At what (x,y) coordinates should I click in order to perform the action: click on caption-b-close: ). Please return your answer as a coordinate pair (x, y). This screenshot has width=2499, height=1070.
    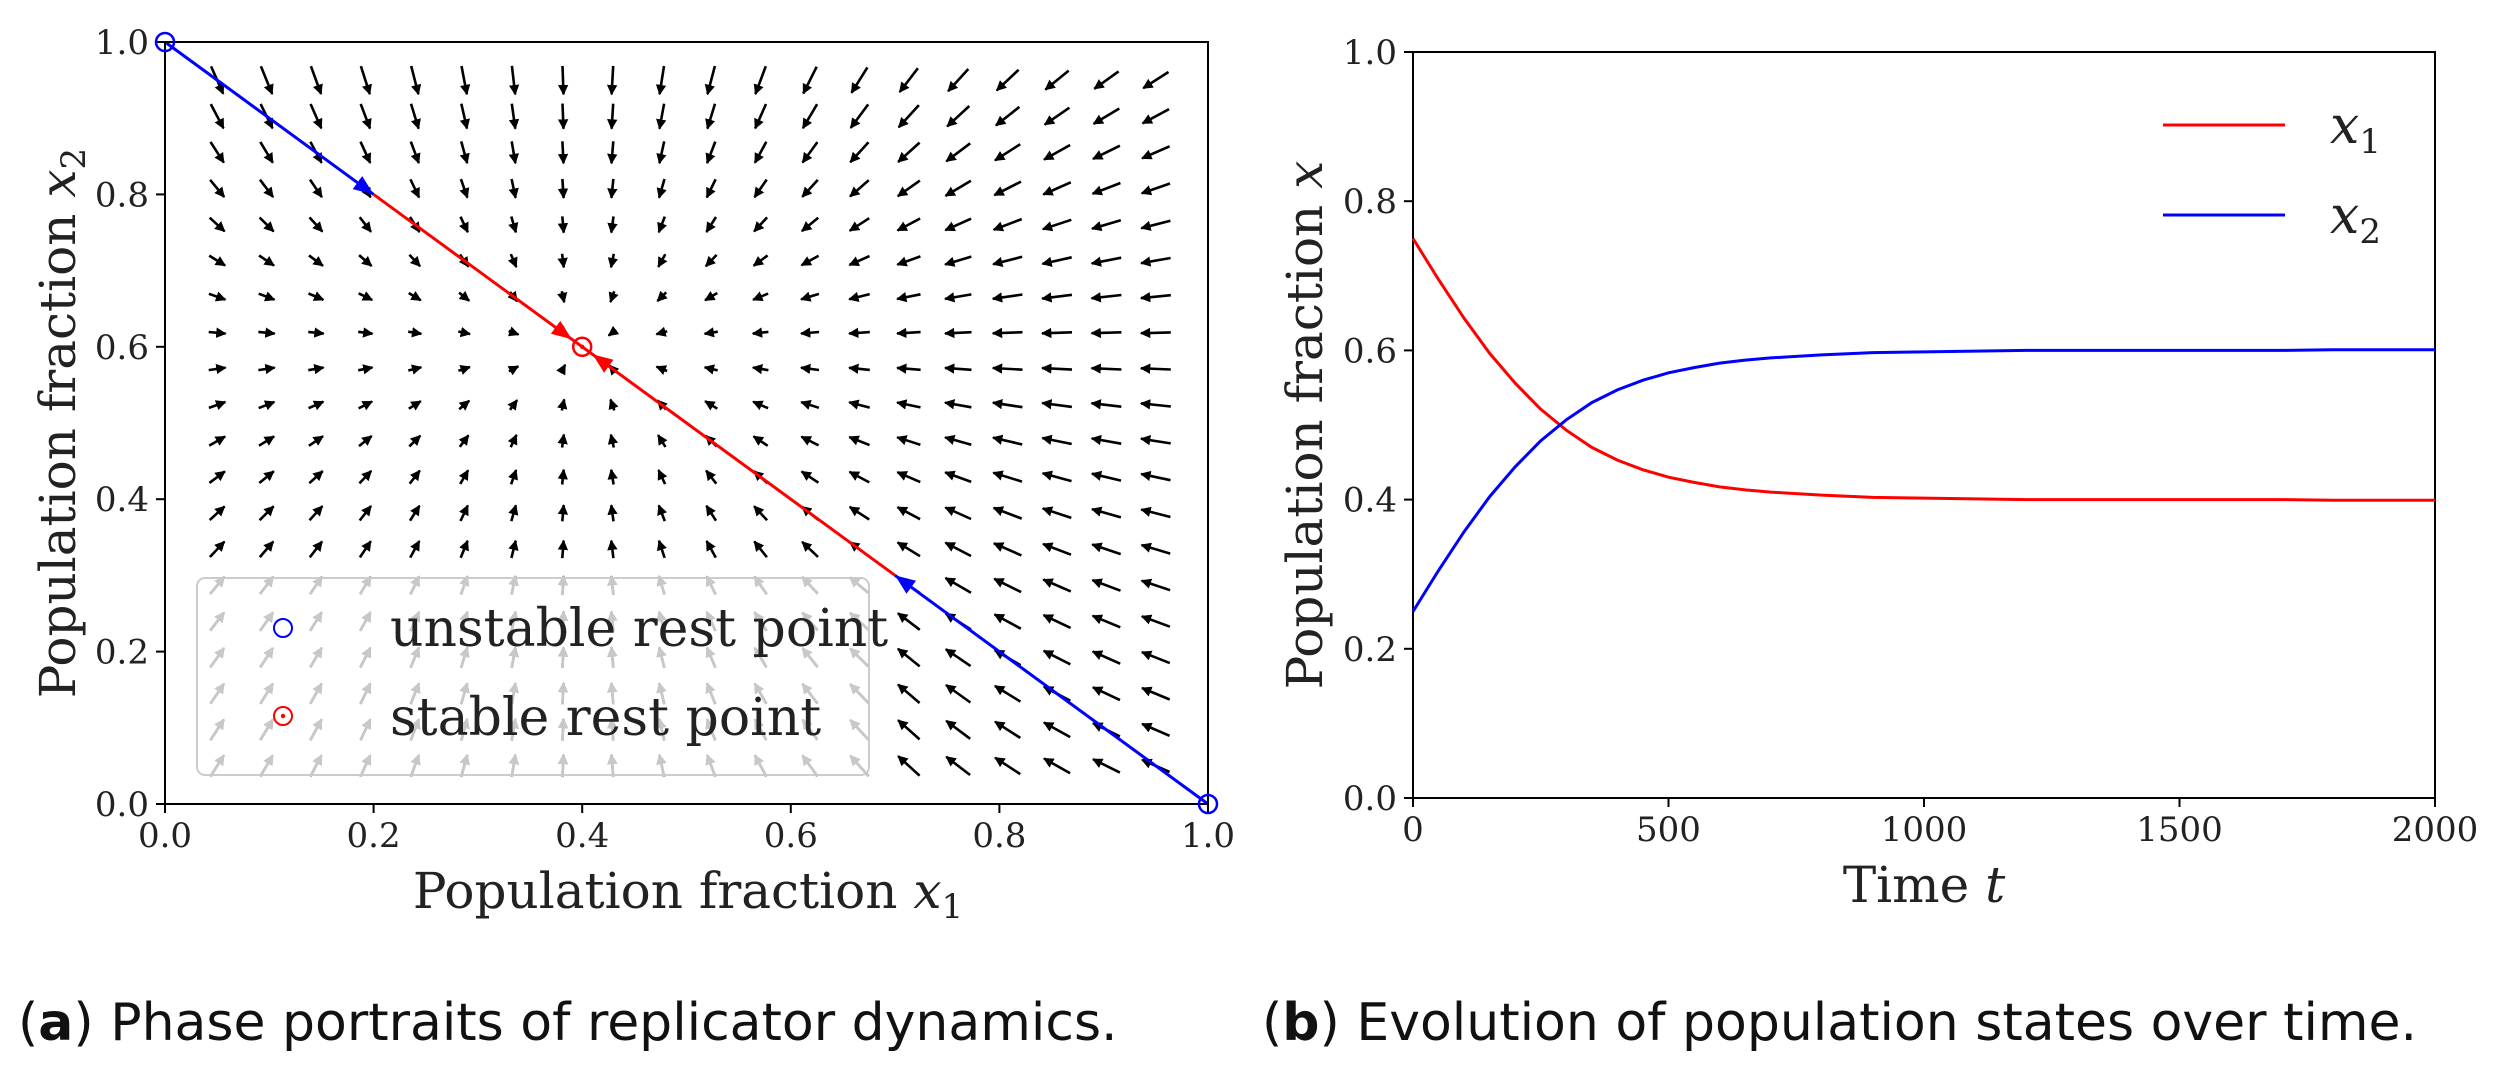
    Looking at the image, I should click on (1330, 1023).